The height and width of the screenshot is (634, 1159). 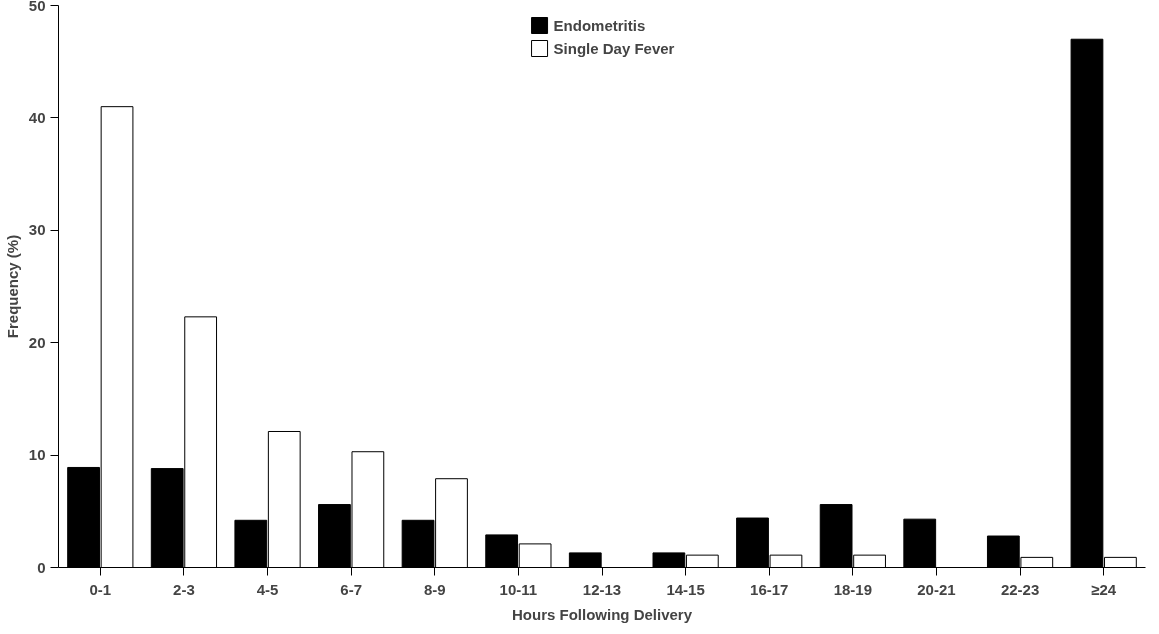 I want to click on y-tick-label: 10, so click(x=37, y=455).